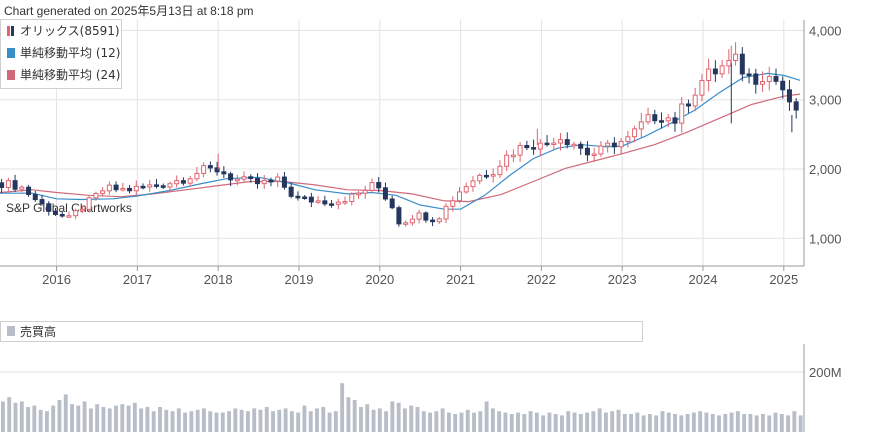  Describe the element at coordinates (63, 31) in the screenshot. I see `legend-item-orix: オリックス(8591)` at that location.